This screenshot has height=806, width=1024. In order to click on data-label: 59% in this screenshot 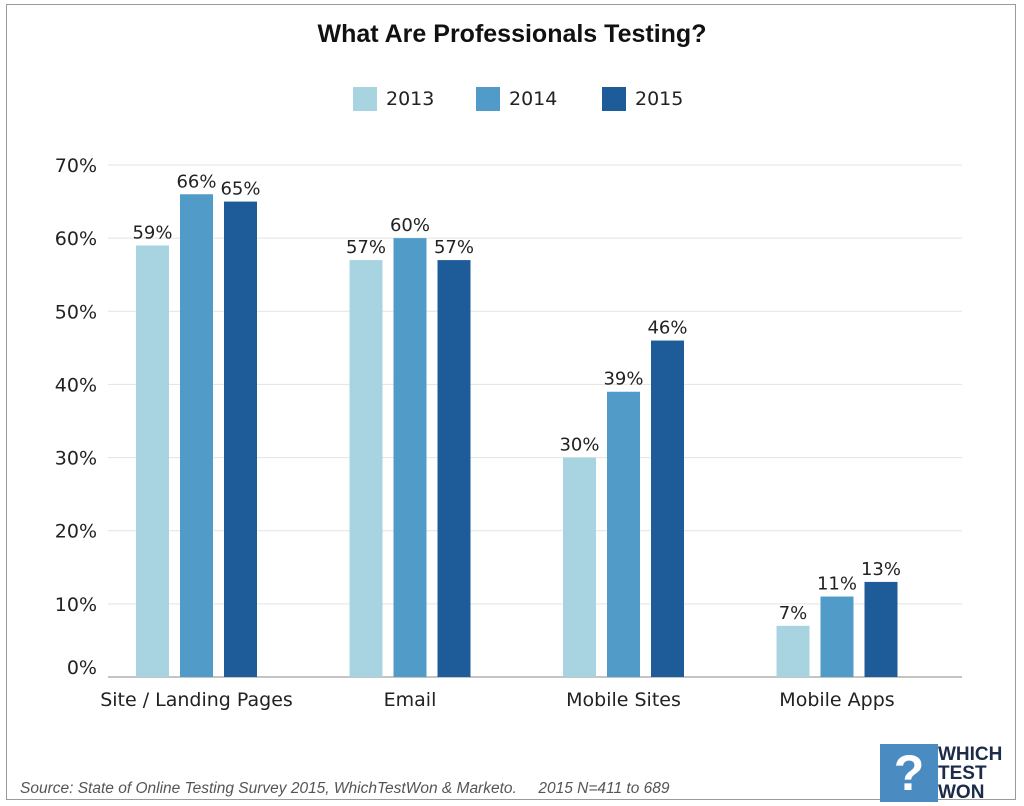, I will do `click(152, 232)`.